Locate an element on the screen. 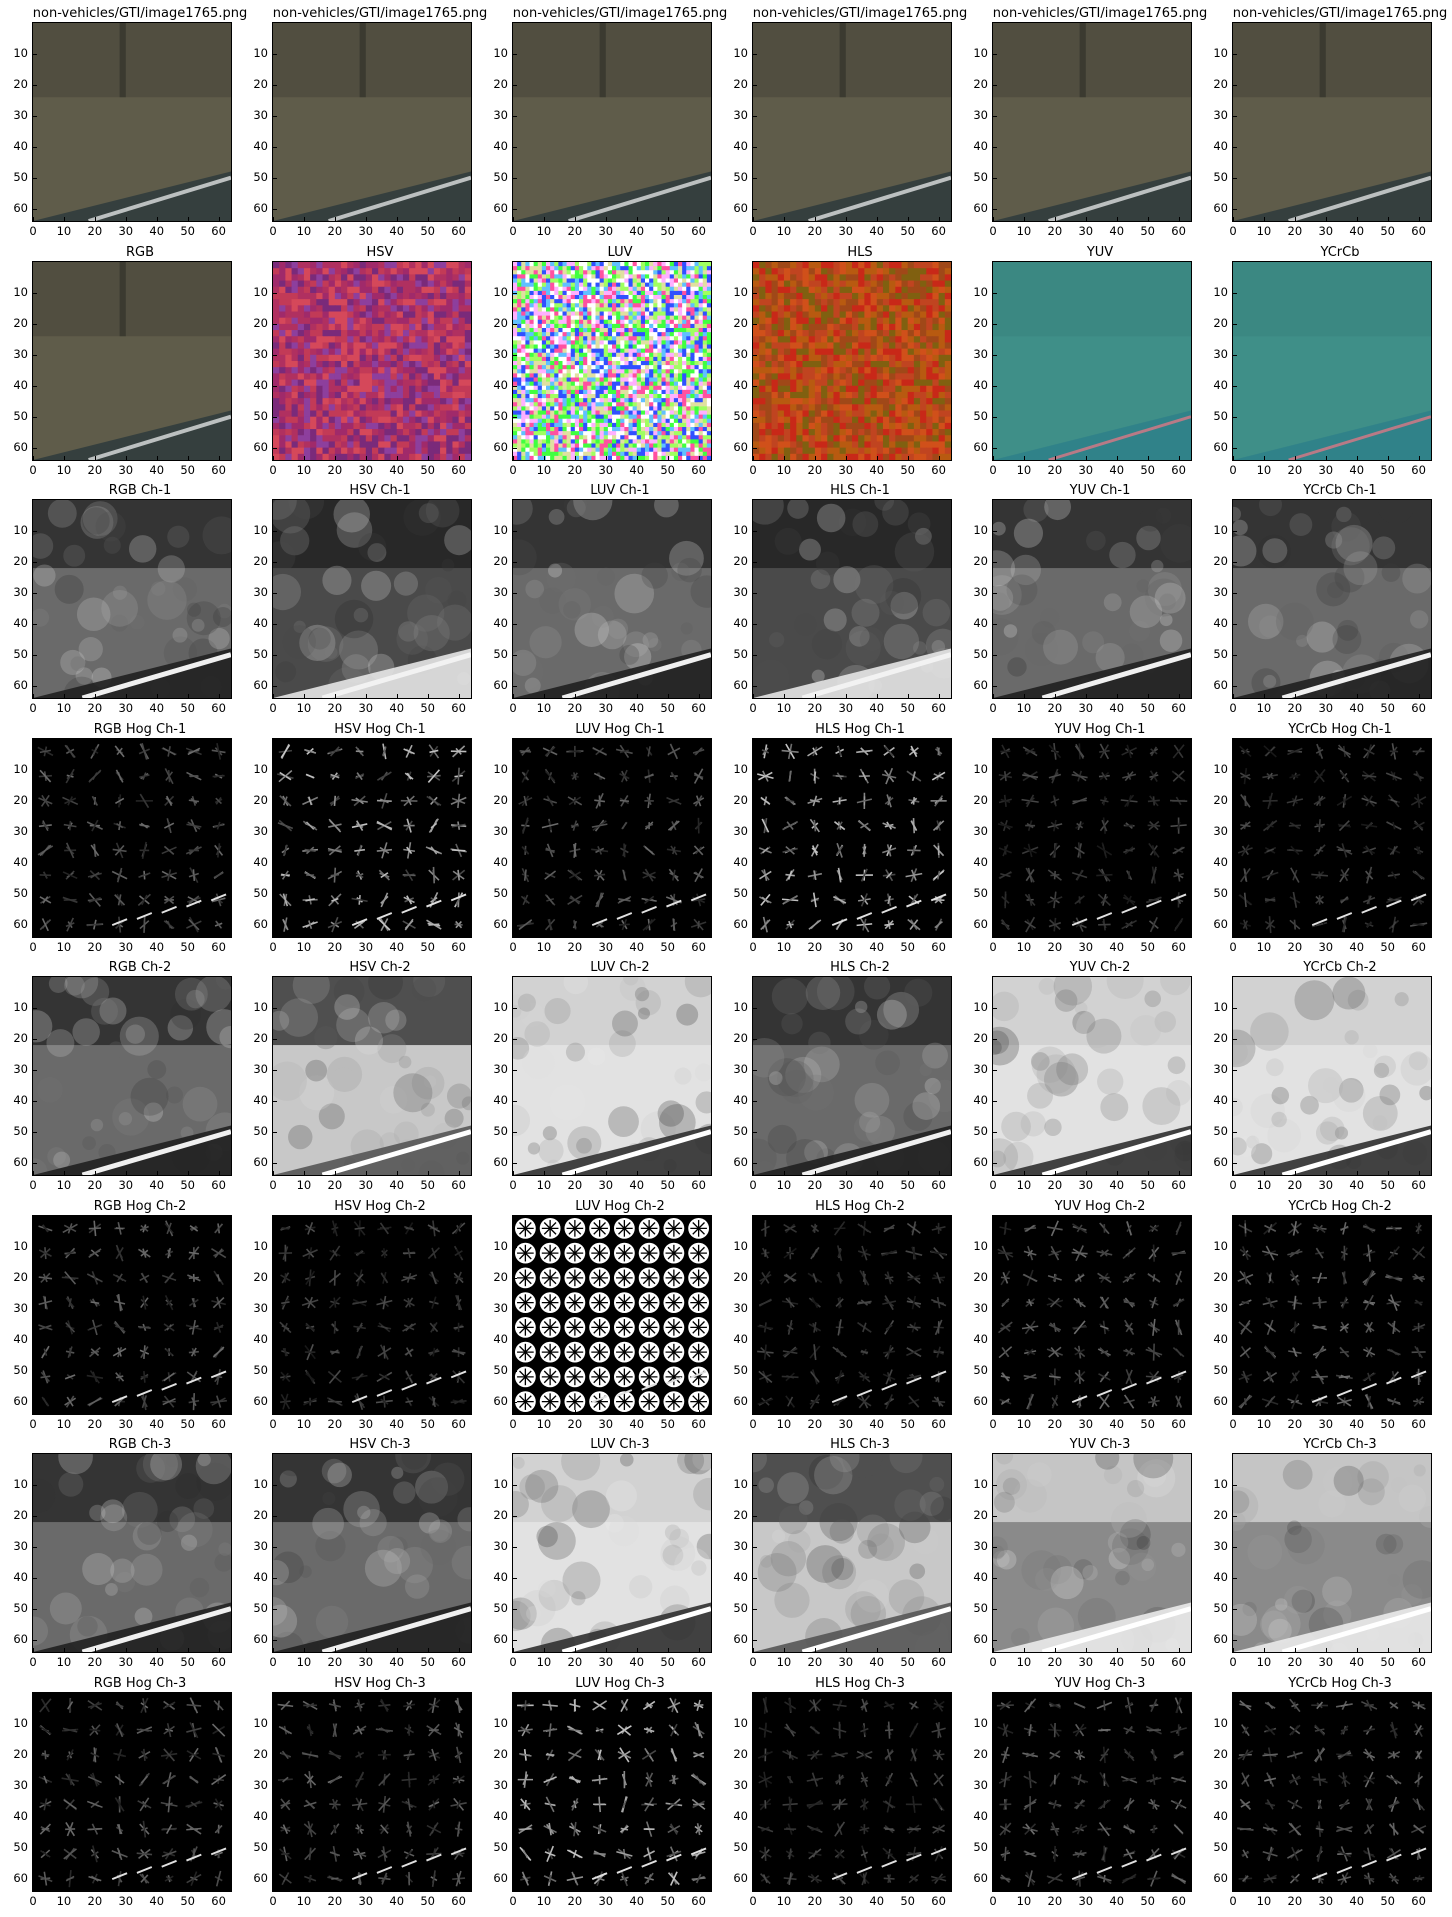  y-tick-label: 30 is located at coordinates (20, 830).